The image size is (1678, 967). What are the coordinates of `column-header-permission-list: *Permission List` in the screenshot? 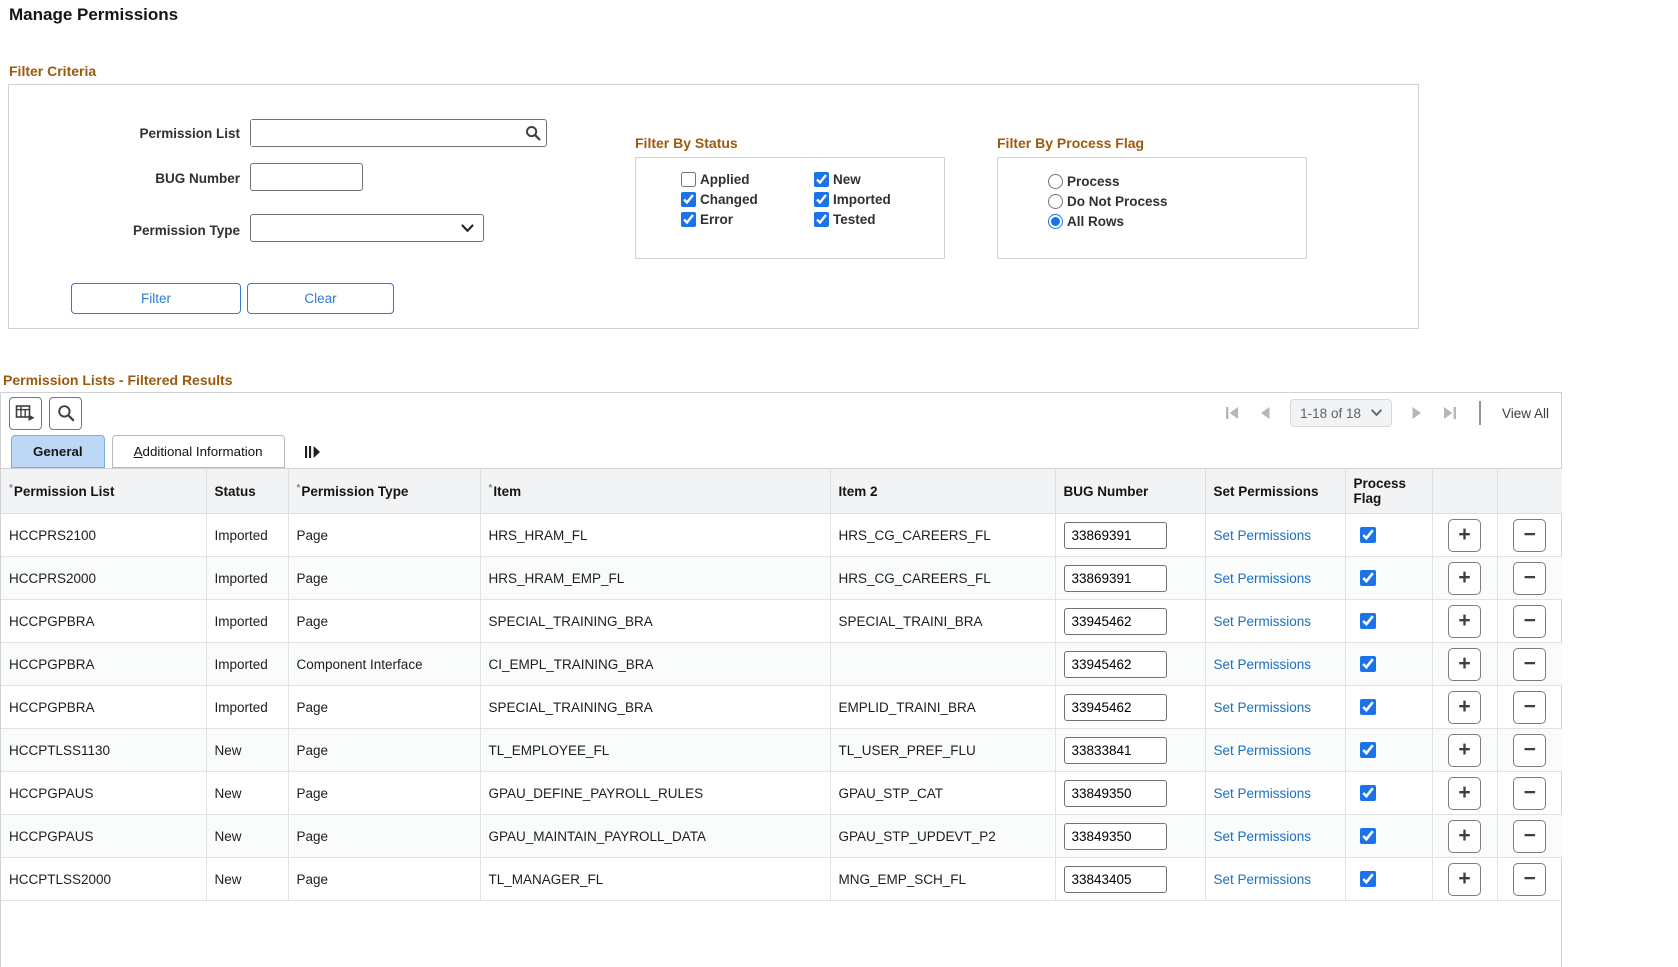 It's located at (104, 491).